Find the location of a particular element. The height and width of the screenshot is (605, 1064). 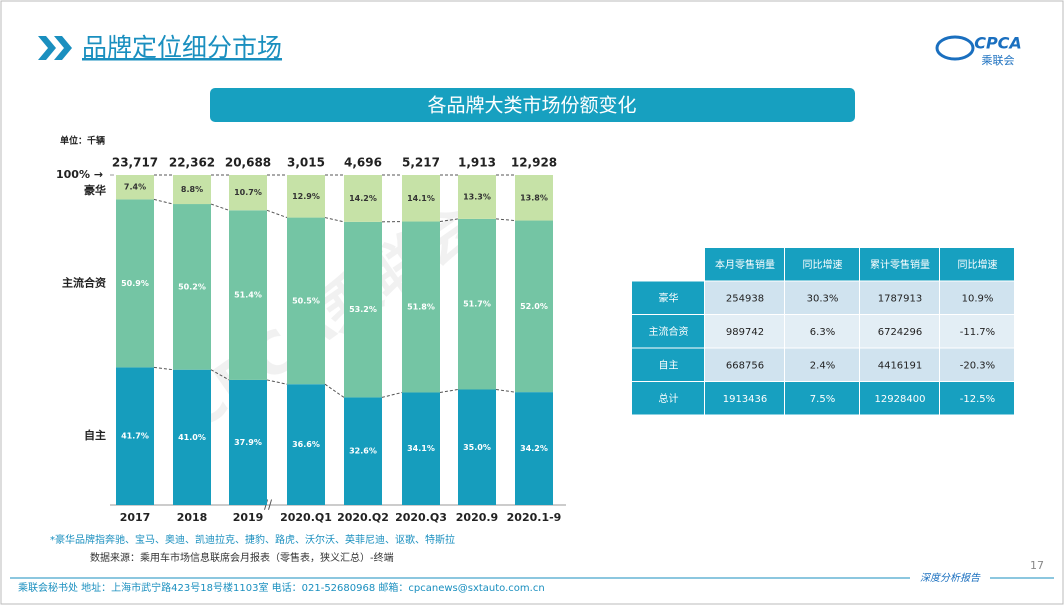

value-label: 41.0% is located at coordinates (192, 437).